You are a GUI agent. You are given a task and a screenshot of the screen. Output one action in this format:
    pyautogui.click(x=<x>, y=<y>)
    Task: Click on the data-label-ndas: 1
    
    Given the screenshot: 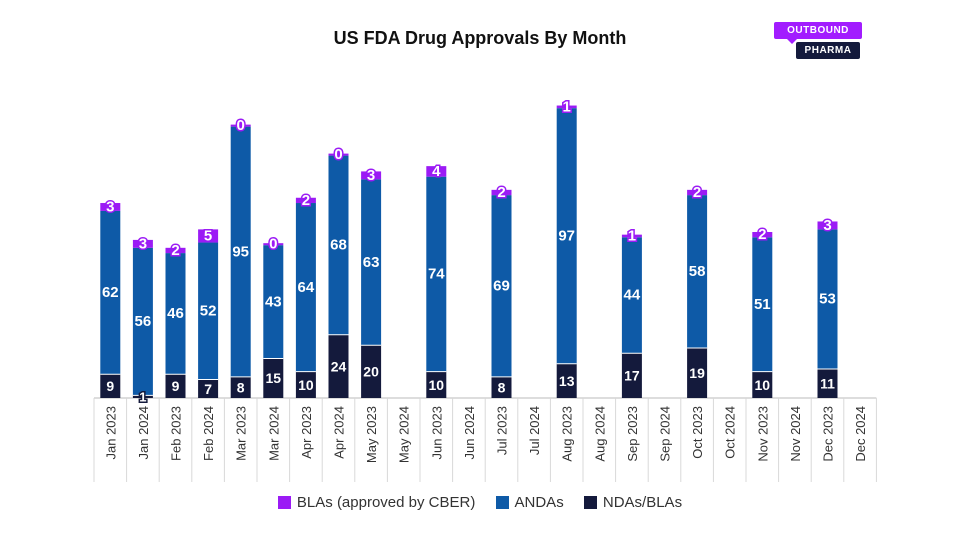 What is the action you would take?
    pyautogui.click(x=142, y=397)
    